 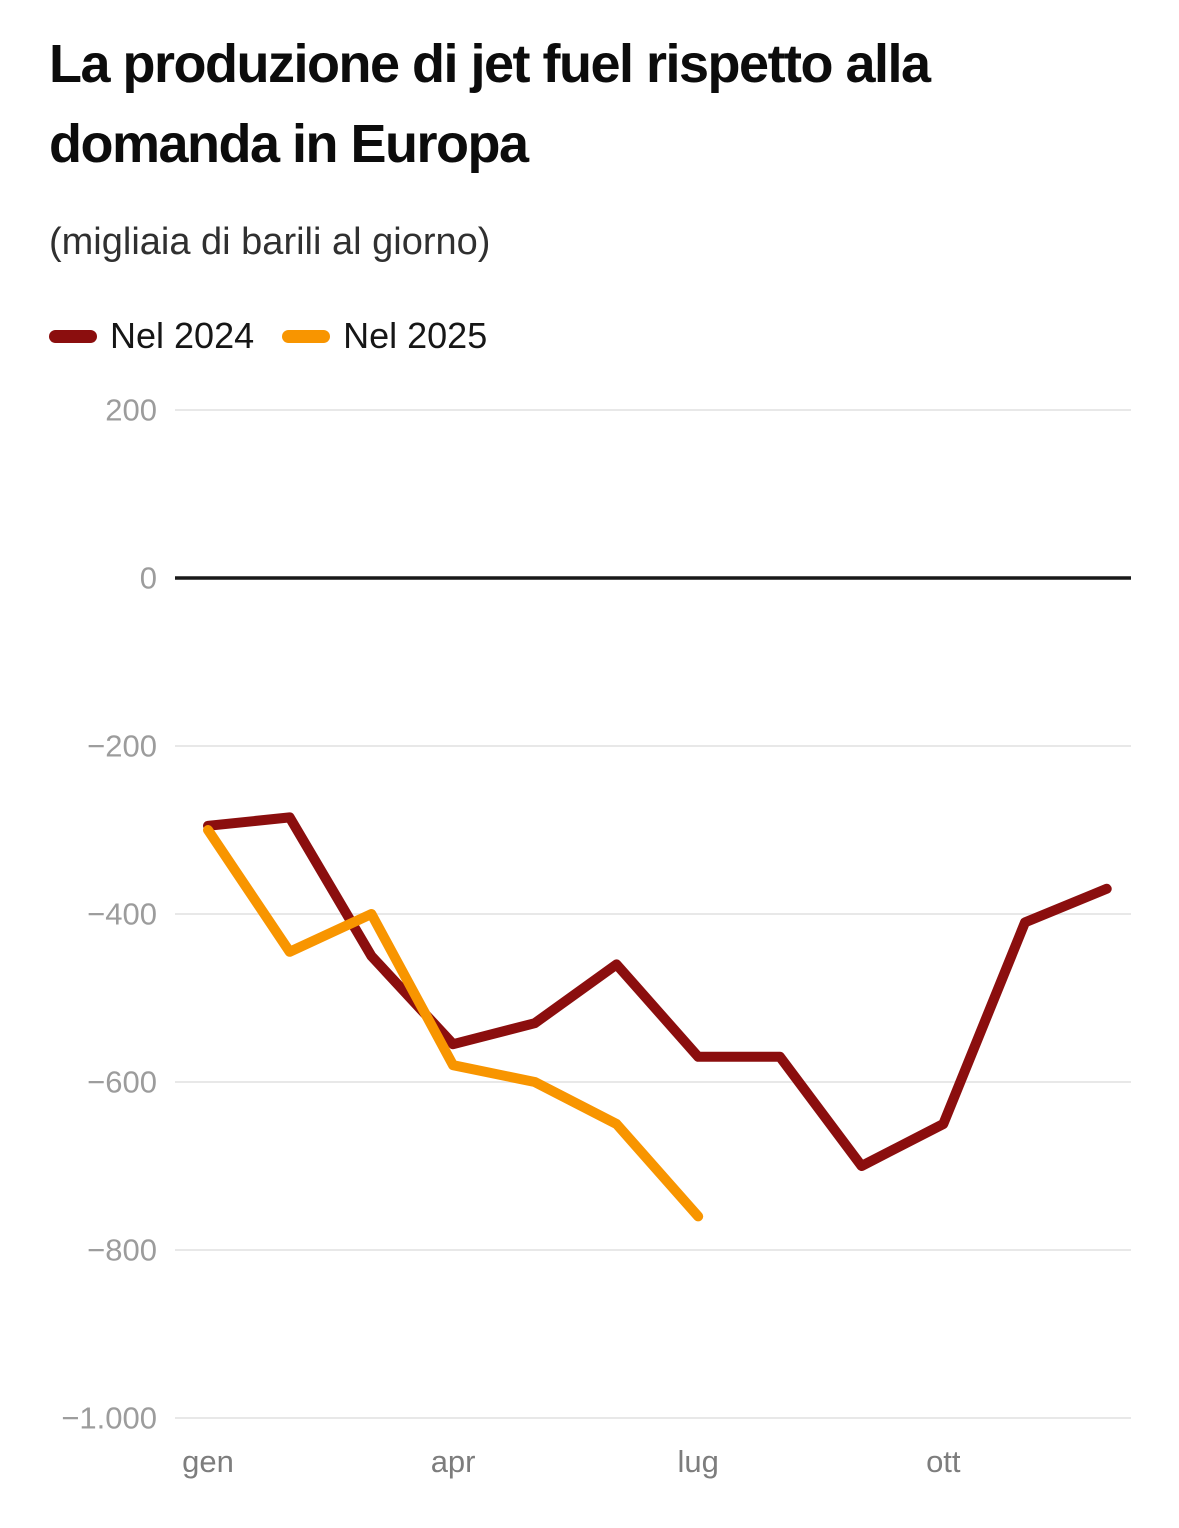 What do you see at coordinates (73, 336) in the screenshot?
I see `legend-swatch-2024` at bounding box center [73, 336].